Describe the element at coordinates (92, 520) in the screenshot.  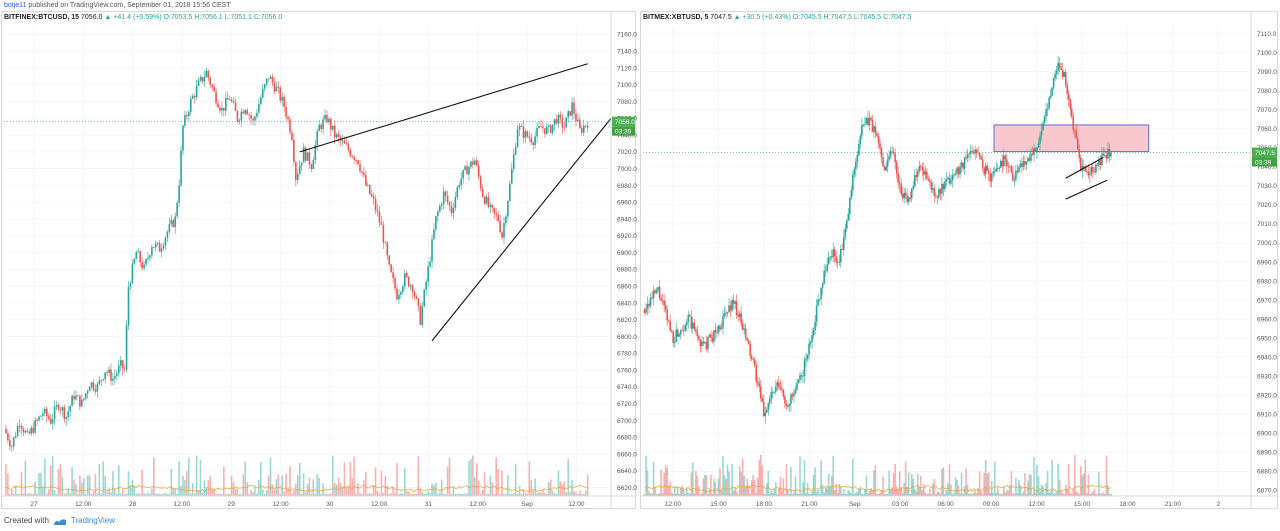
I see `tradingview-brand: TradingView` at that location.